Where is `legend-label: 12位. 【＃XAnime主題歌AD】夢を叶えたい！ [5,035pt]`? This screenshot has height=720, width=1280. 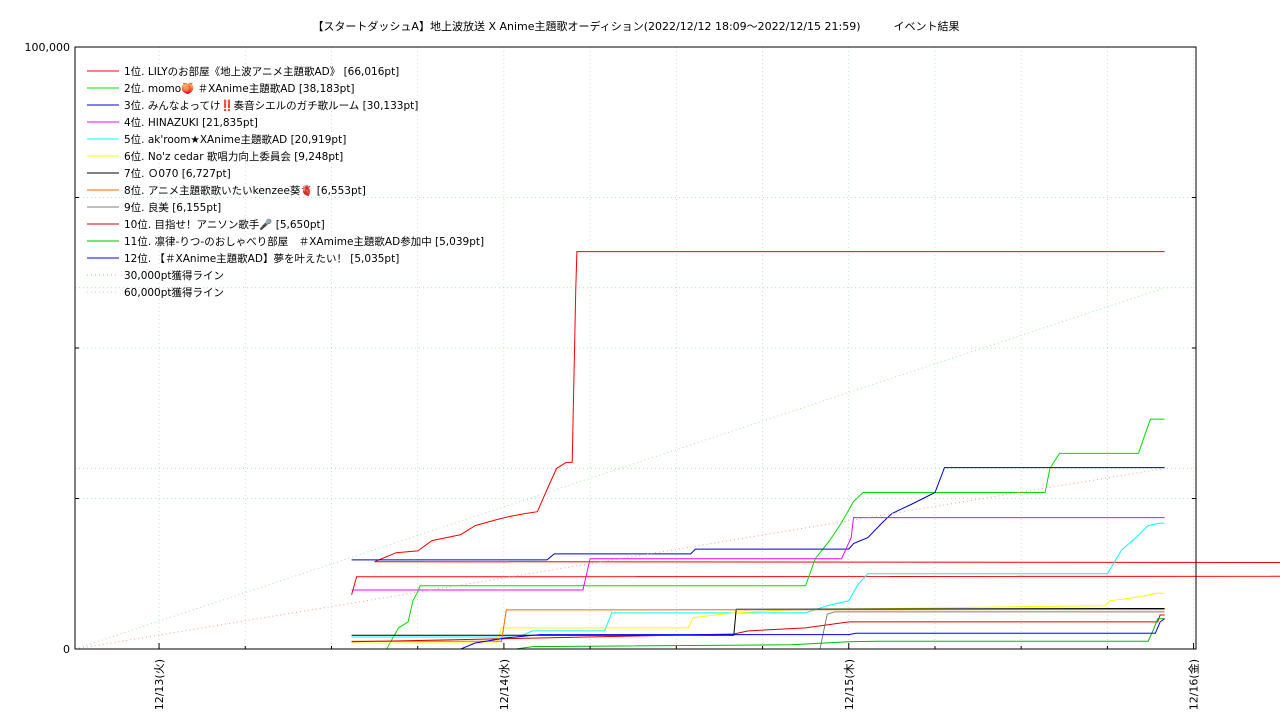
legend-label: 12位. 【＃XAnime主題歌AD】夢を叶えたい！ [5,035pt] is located at coordinates (261, 258).